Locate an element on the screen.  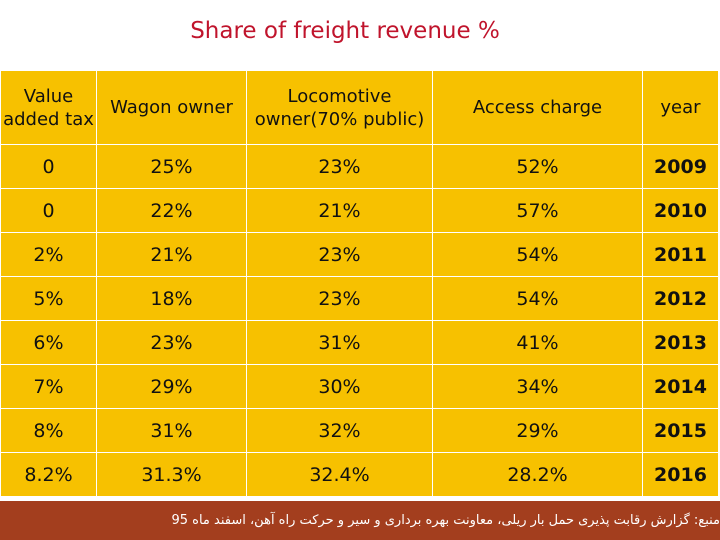
cell-access-charge: 34% is located at coordinates (537, 386).